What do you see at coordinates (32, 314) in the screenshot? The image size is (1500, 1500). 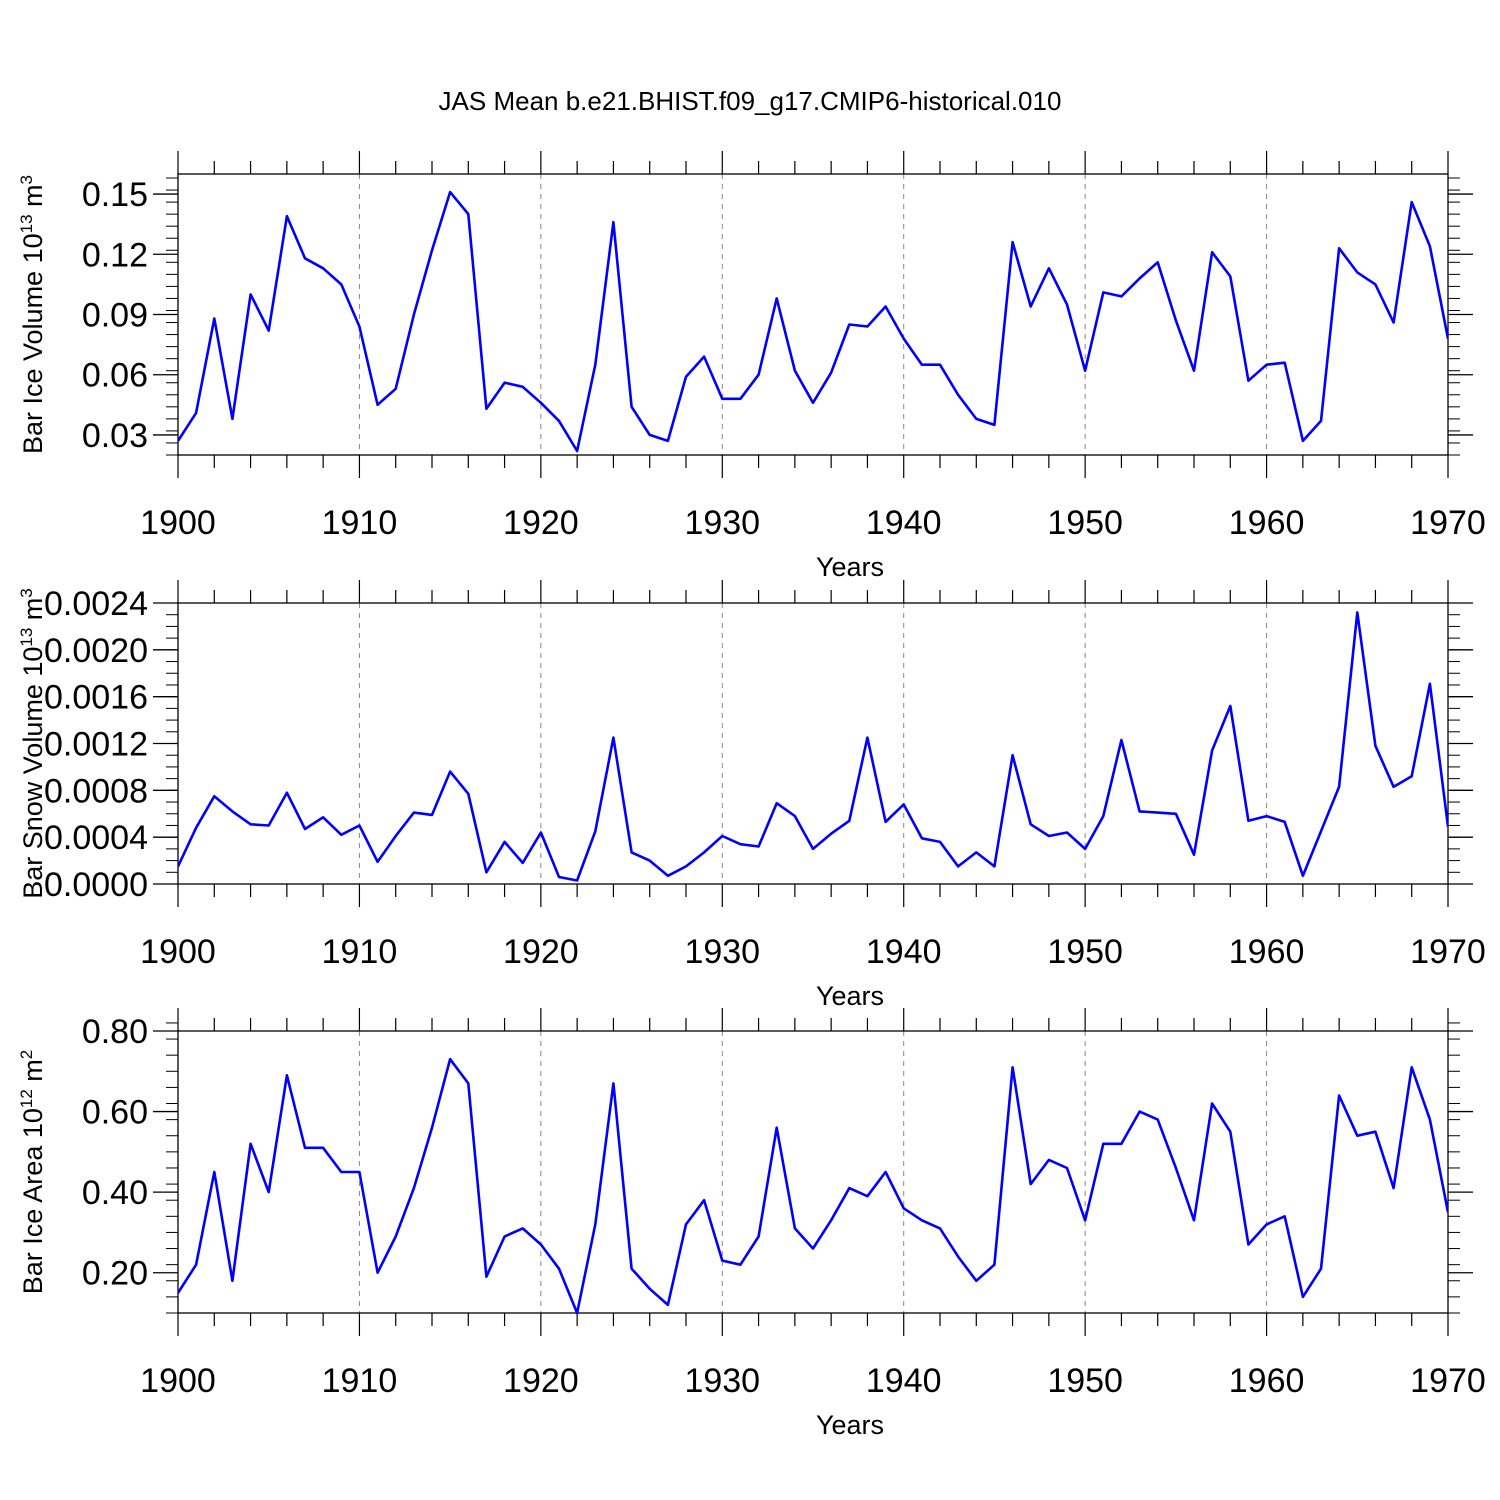 I see `y-axis-label: Bar Ice Volume 1013 m3` at bounding box center [32, 314].